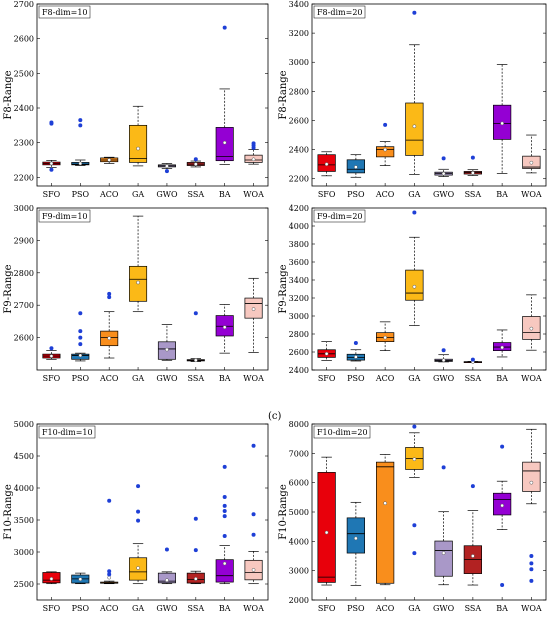  I want to click on box-ssa, so click(195, 162).